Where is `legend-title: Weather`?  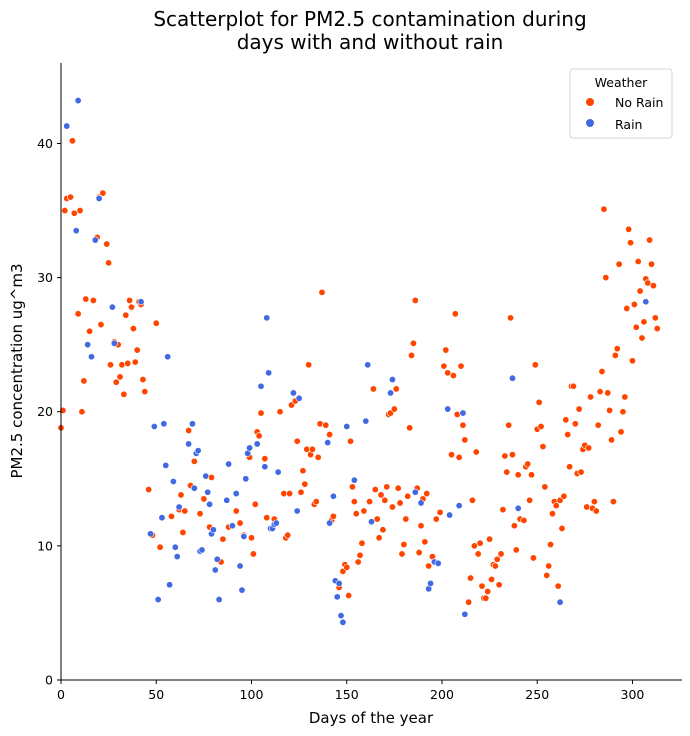 legend-title: Weather is located at coordinates (621, 82).